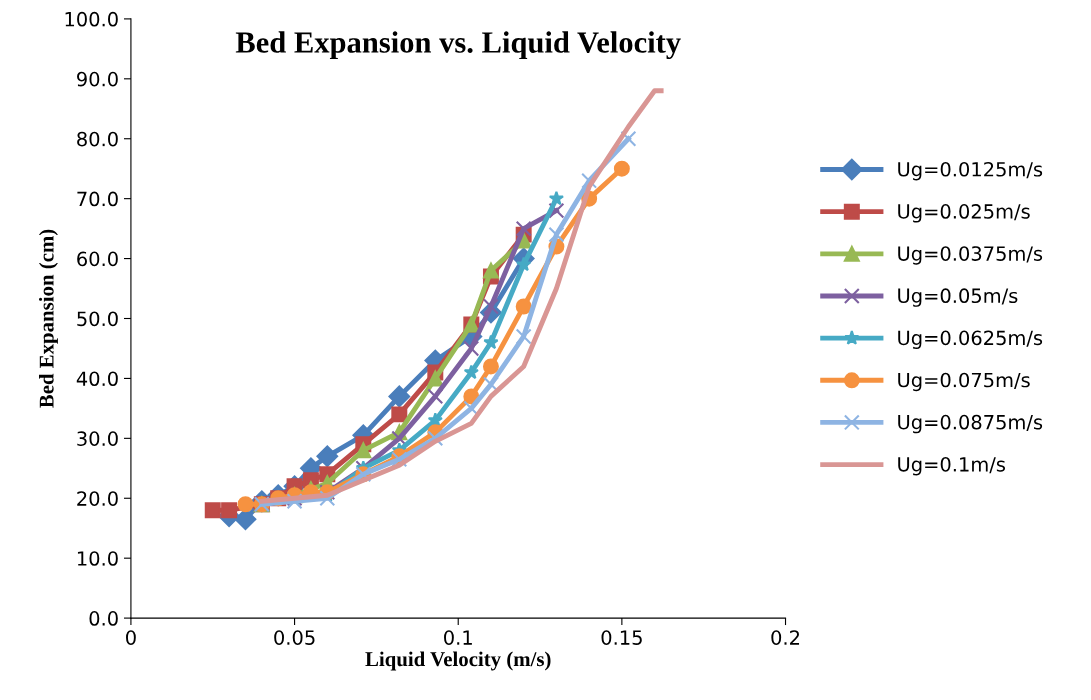 This screenshot has width=1091, height=700. I want to click on y-tick-label: 100.0, so click(91, 19).